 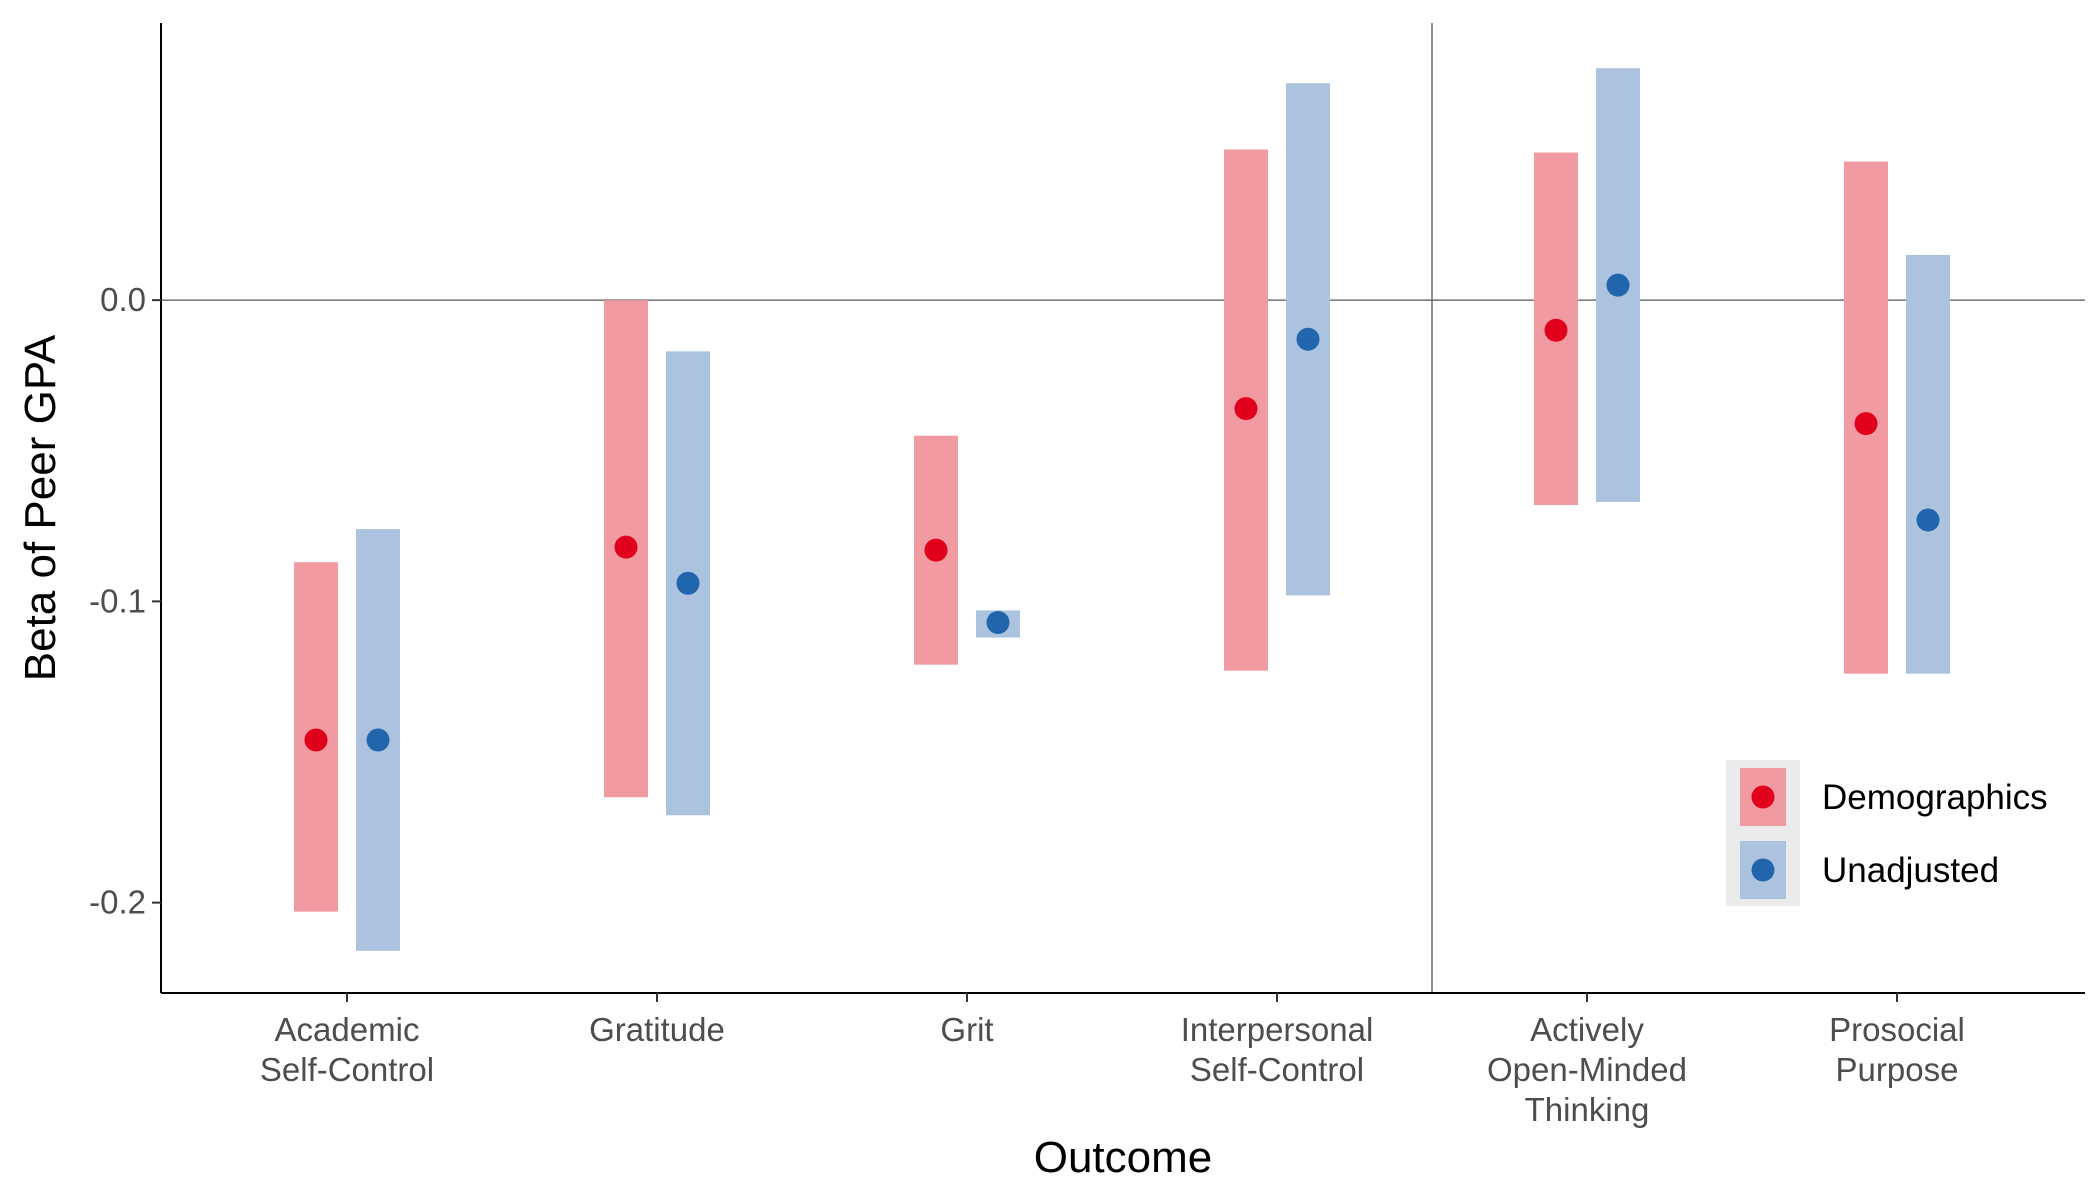 What do you see at coordinates (1910, 870) in the screenshot?
I see `legend-label-unadjusted: Unadjusted` at bounding box center [1910, 870].